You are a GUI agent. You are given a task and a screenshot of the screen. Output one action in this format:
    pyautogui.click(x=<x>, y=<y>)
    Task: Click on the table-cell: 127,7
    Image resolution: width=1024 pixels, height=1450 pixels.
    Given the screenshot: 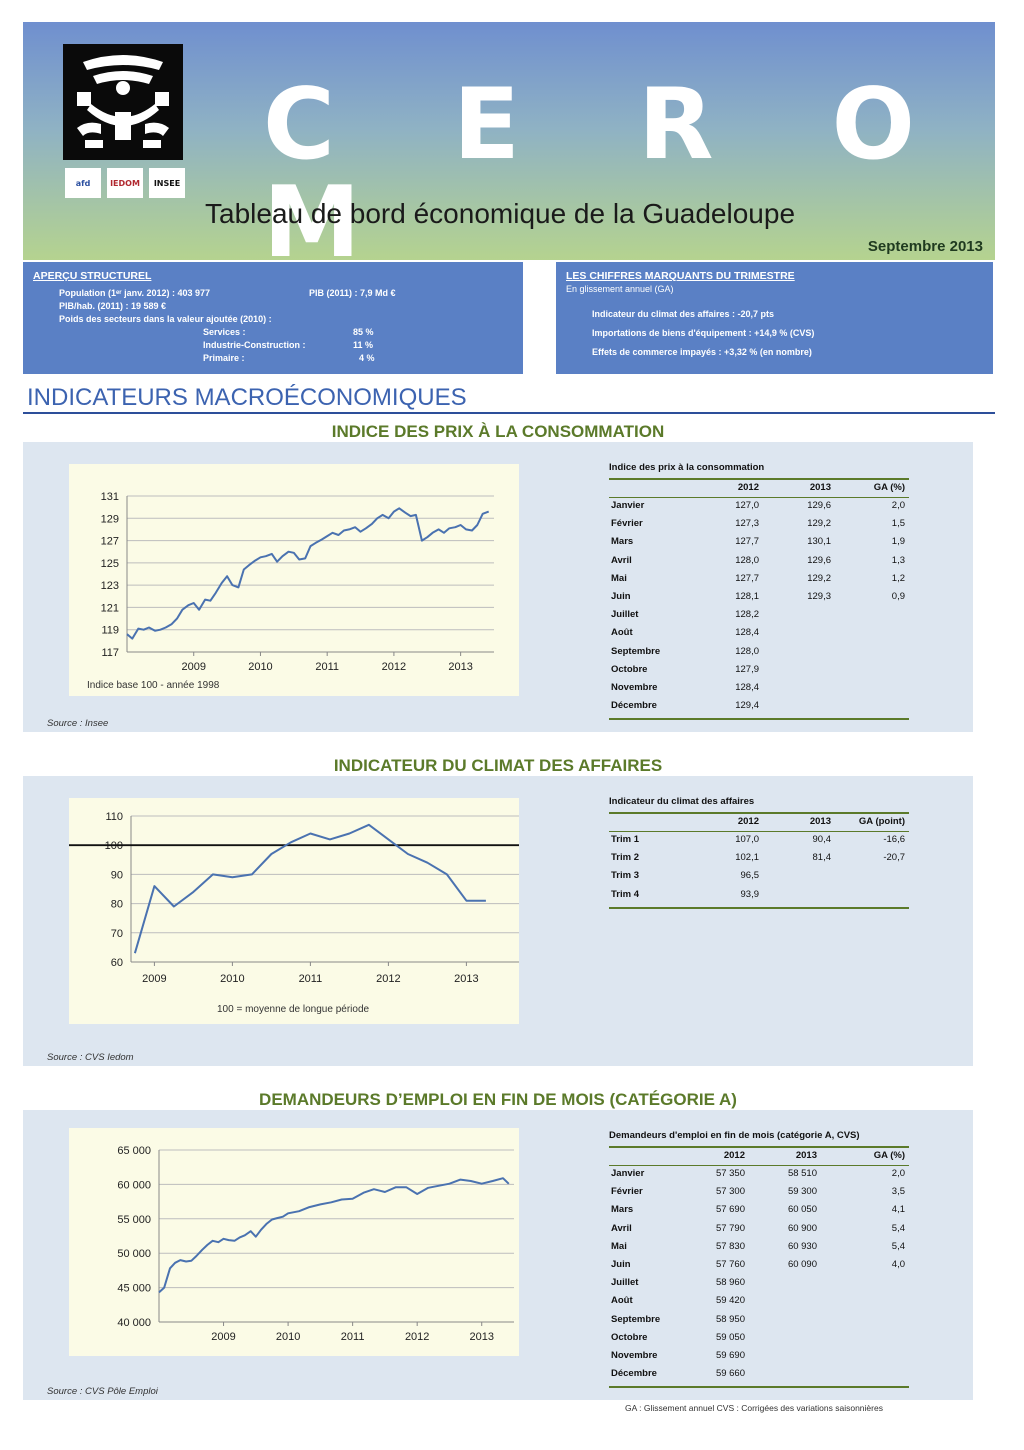 What is the action you would take?
    pyautogui.click(x=747, y=542)
    